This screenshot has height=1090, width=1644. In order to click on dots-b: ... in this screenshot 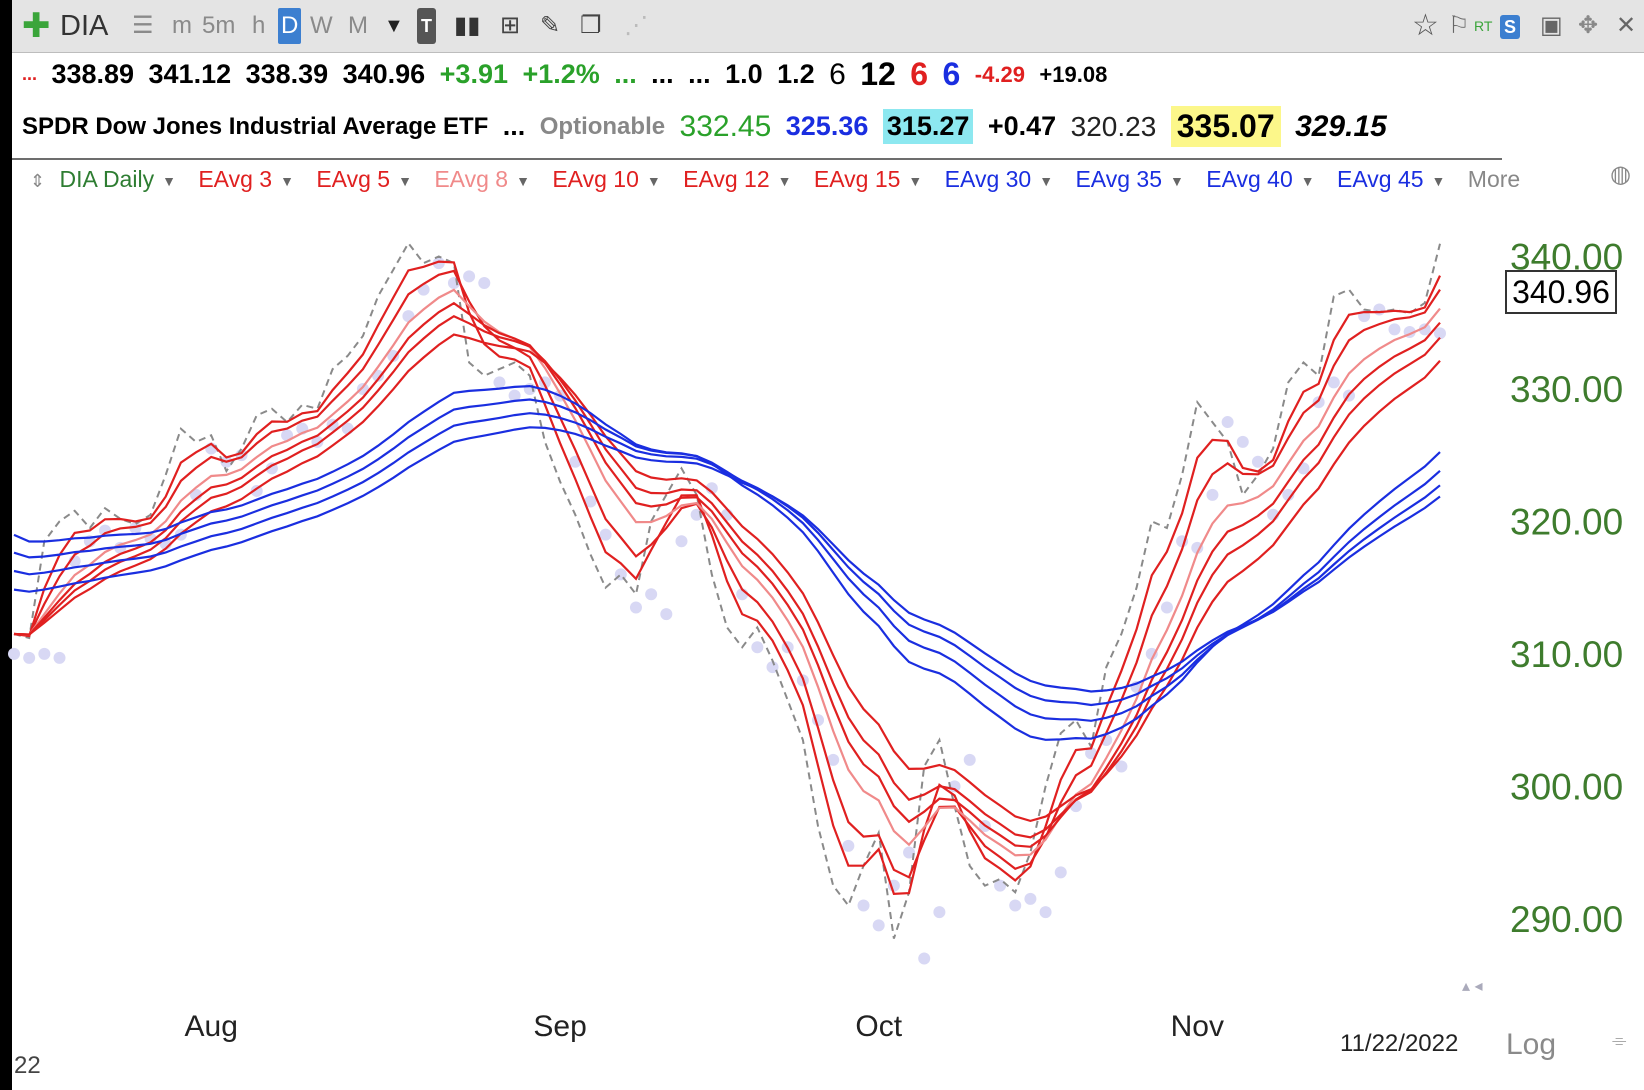, I will do `click(699, 74)`.